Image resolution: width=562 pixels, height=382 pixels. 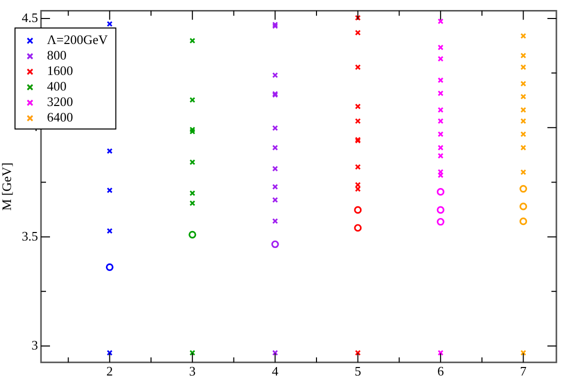 What do you see at coordinates (60, 117) in the screenshot?
I see `legend-label: 6400` at bounding box center [60, 117].